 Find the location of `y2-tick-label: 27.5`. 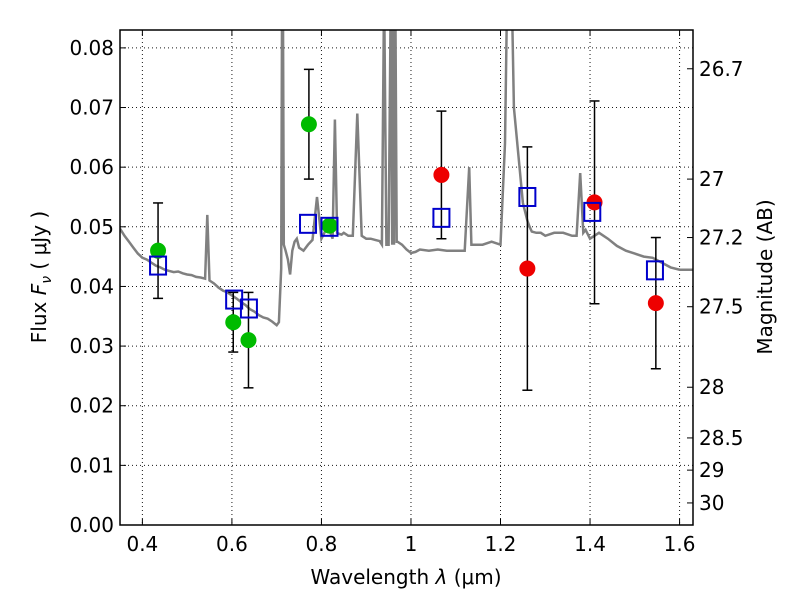

y2-tick-label: 27.5 is located at coordinates (721, 307).